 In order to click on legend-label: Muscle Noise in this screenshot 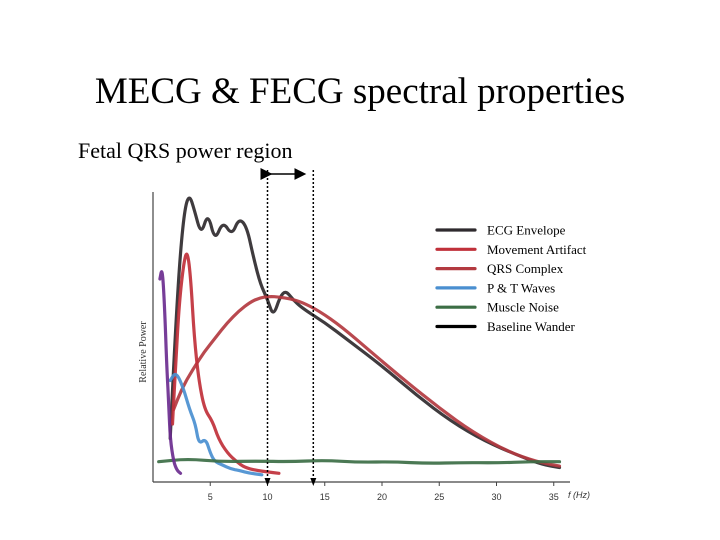, I will do `click(523, 307)`.